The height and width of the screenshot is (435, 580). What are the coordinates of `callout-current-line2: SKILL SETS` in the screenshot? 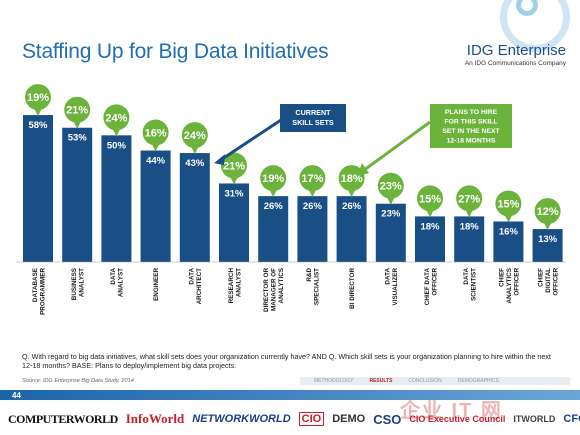 It's located at (313, 122).